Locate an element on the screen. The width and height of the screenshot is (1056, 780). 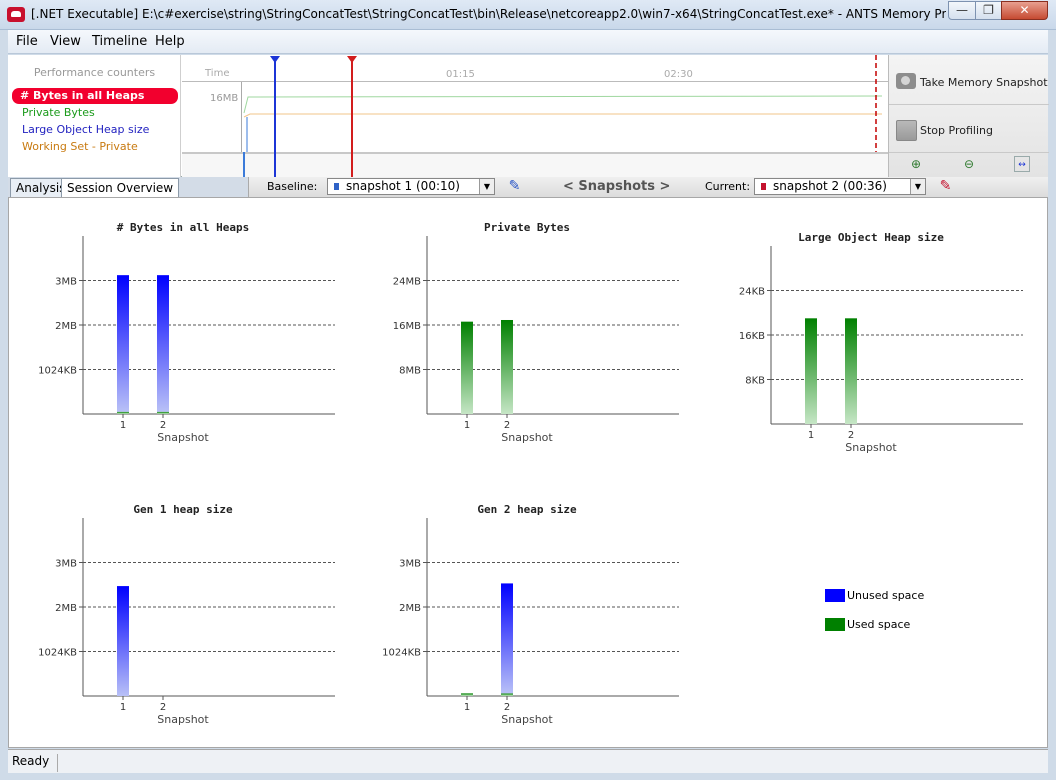
current-select: snapshot 2 (00:36) ▼ is located at coordinates (840, 186).